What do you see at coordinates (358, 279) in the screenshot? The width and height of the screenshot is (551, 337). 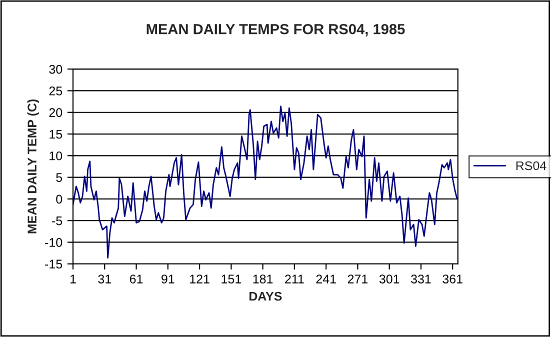 I see `x-tick-label: 271` at bounding box center [358, 279].